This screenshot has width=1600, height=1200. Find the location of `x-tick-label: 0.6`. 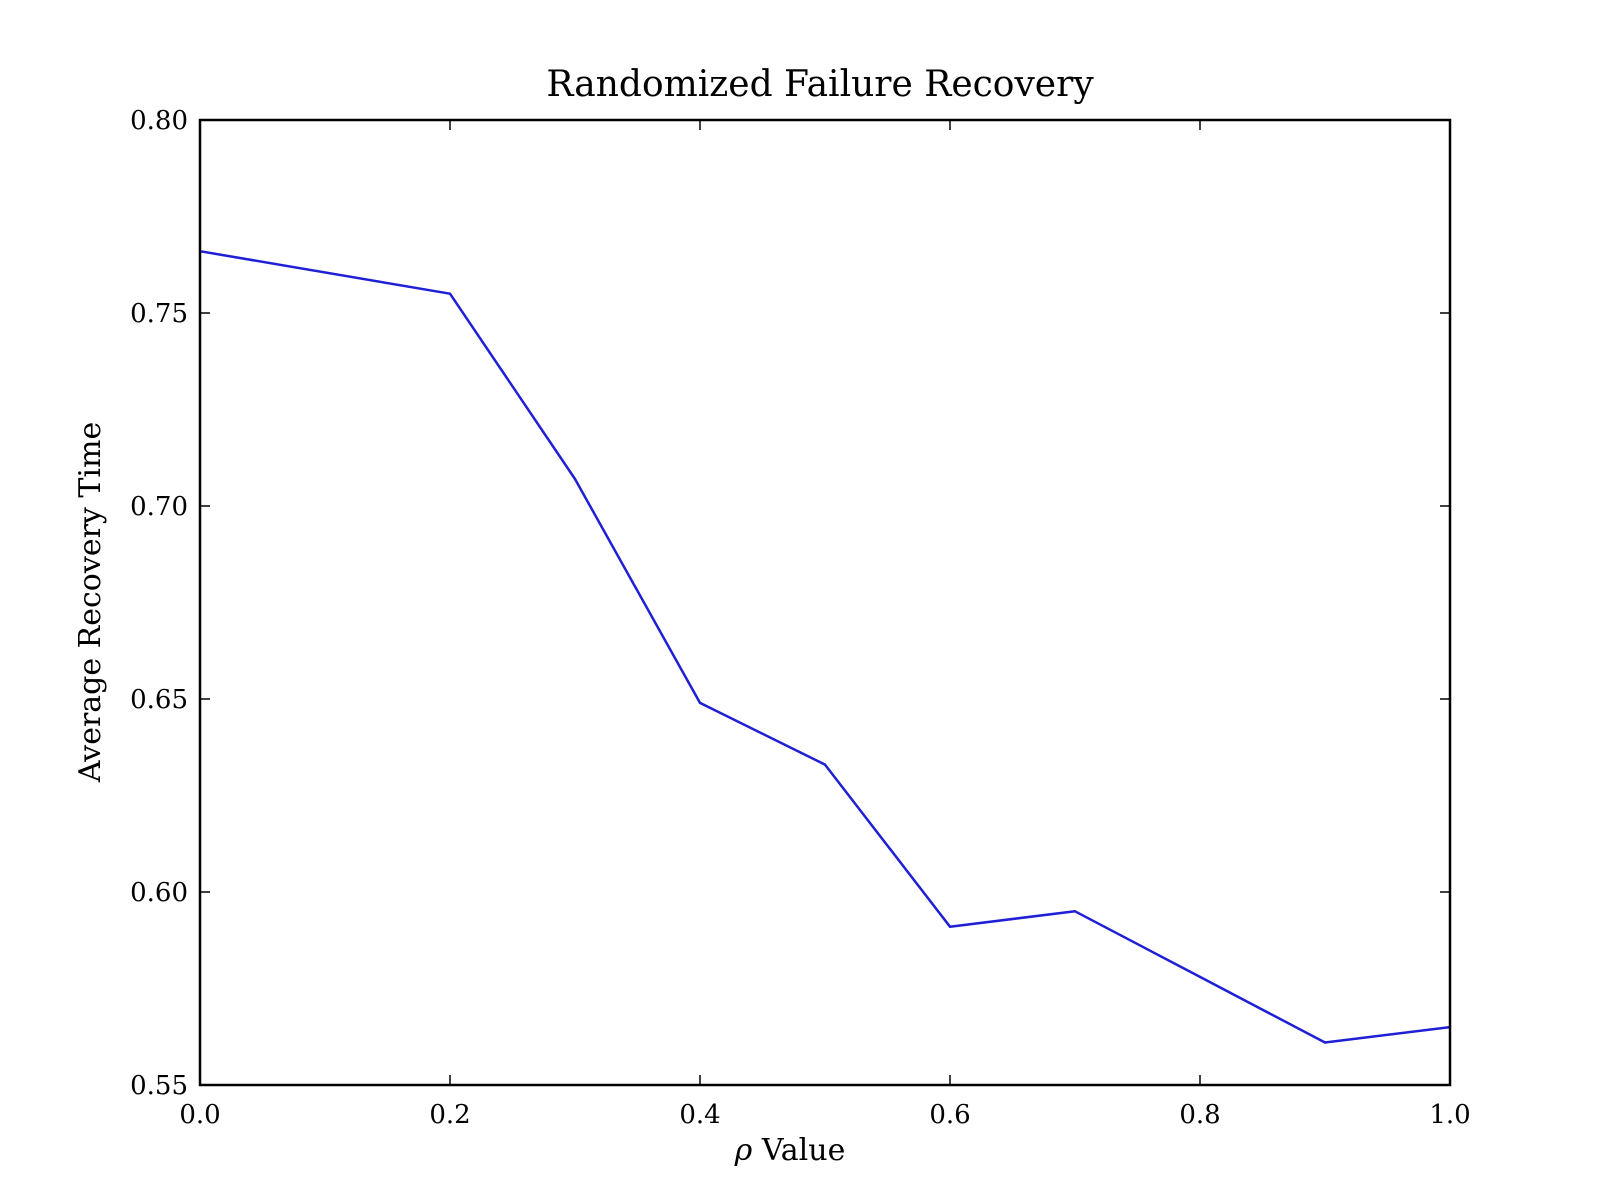

x-tick-label: 0.6 is located at coordinates (949, 1115).